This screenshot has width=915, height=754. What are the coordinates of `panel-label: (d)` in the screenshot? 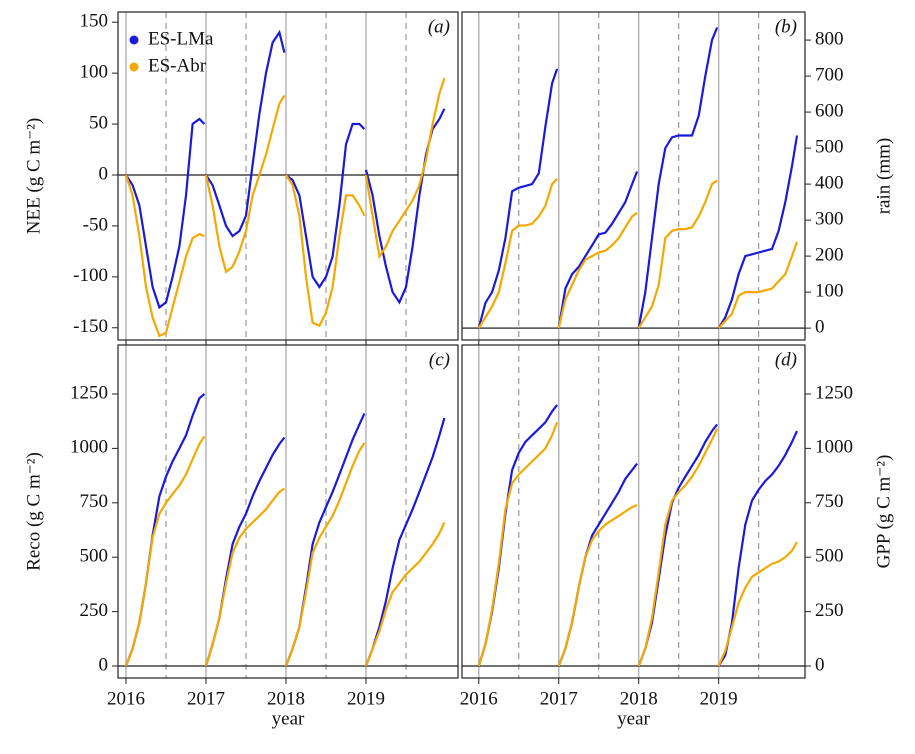 It's located at (786, 359).